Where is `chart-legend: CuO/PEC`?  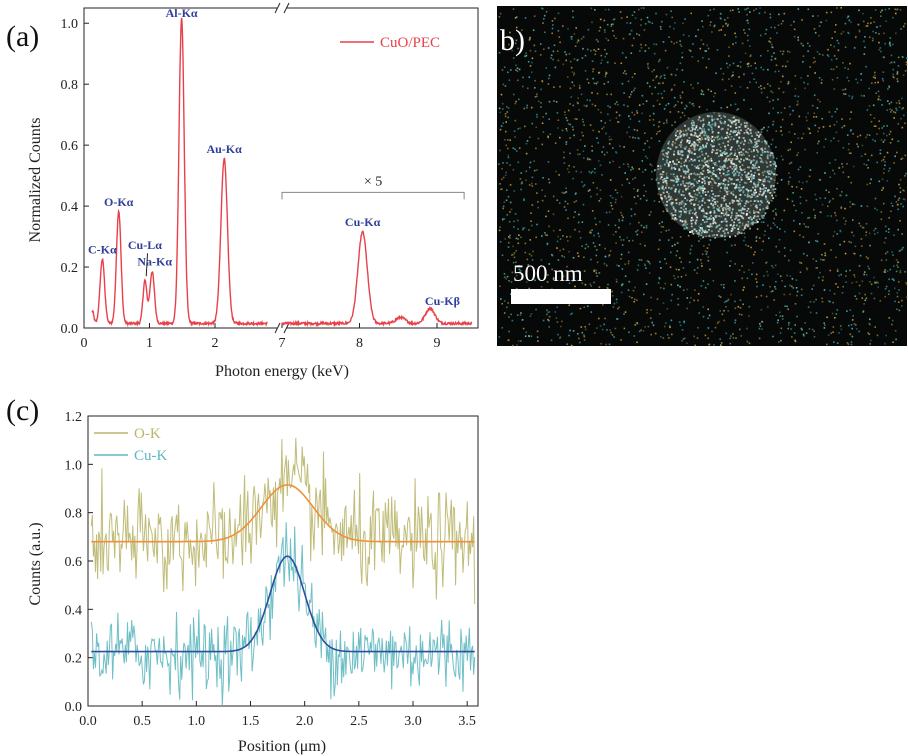 chart-legend: CuO/PEC is located at coordinates (390, 43).